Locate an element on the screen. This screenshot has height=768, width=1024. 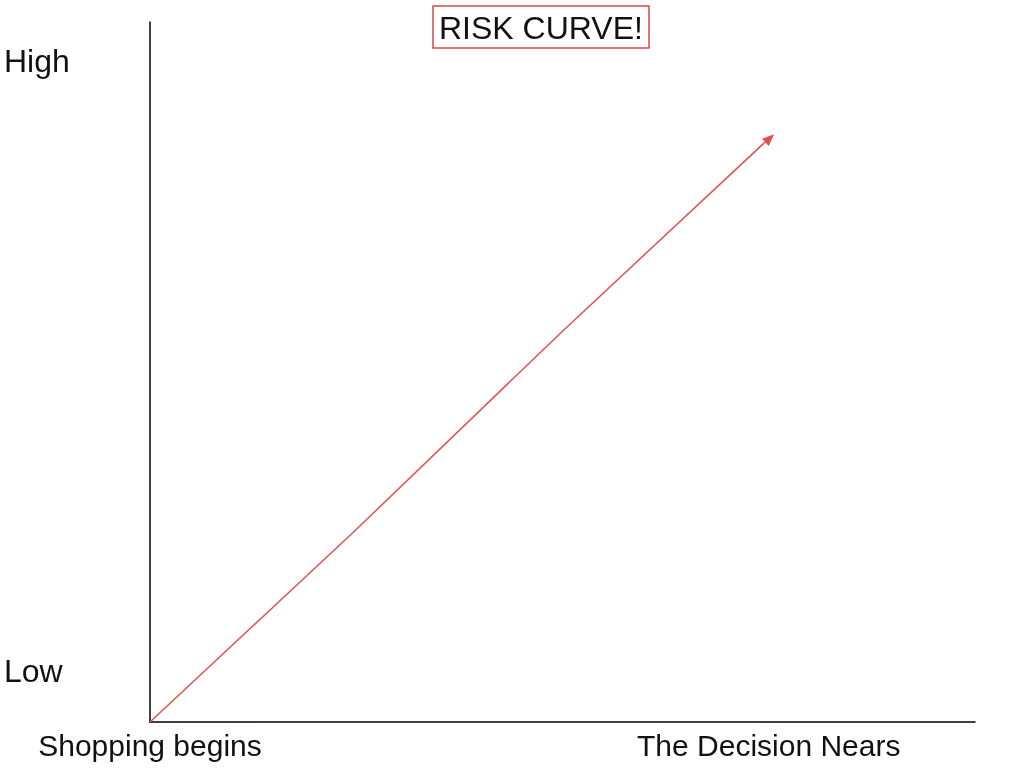
text: Low is located at coordinates (34, 671).